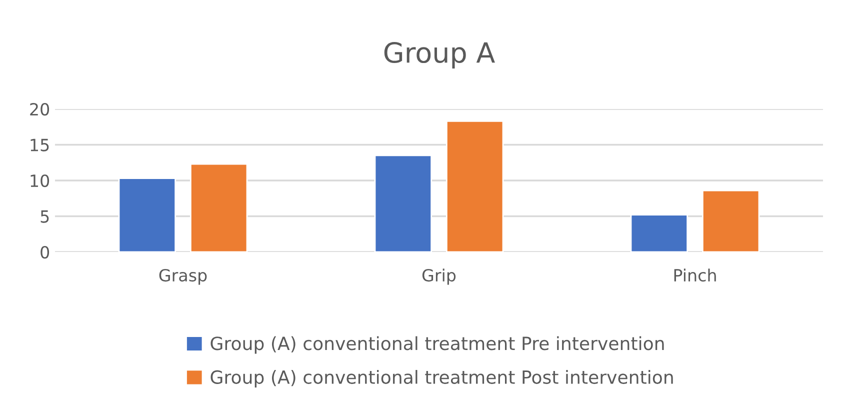  What do you see at coordinates (695, 275) in the screenshot?
I see `x-tick-label: Pinch` at bounding box center [695, 275].